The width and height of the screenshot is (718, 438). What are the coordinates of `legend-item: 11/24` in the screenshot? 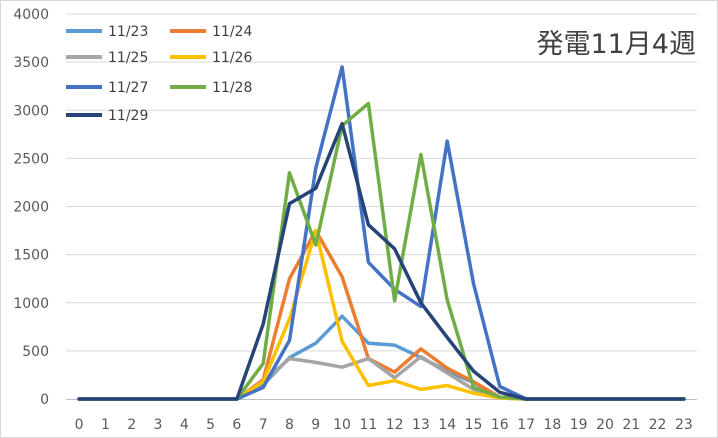 It's located at (211, 32).